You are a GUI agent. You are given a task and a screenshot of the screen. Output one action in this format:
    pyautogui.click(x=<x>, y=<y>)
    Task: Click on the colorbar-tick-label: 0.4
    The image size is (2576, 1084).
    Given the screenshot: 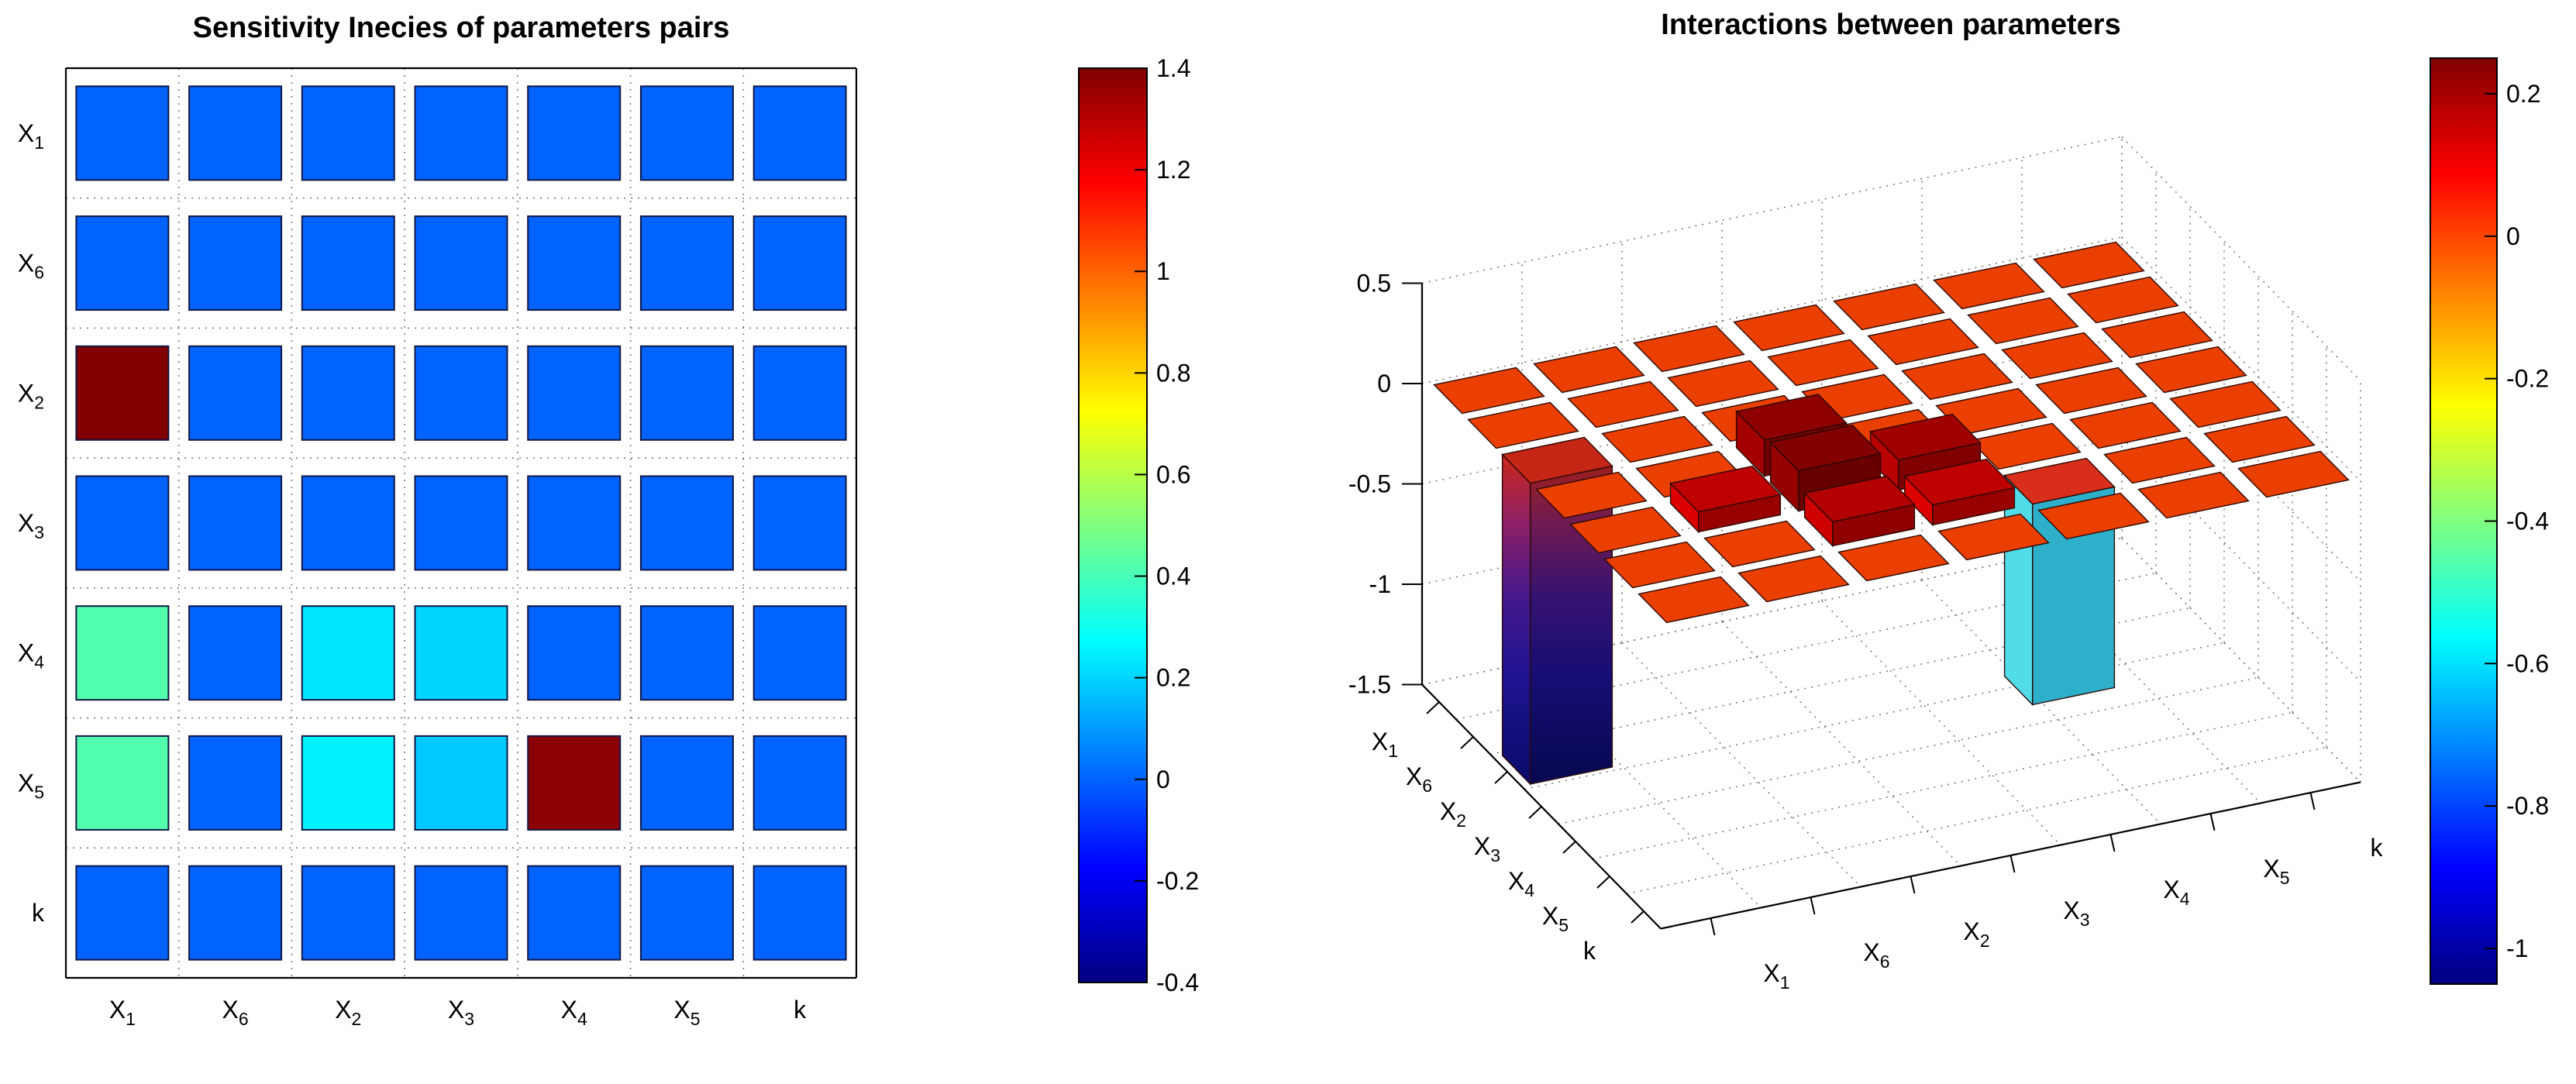 What is the action you would take?
    pyautogui.click(x=1173, y=576)
    